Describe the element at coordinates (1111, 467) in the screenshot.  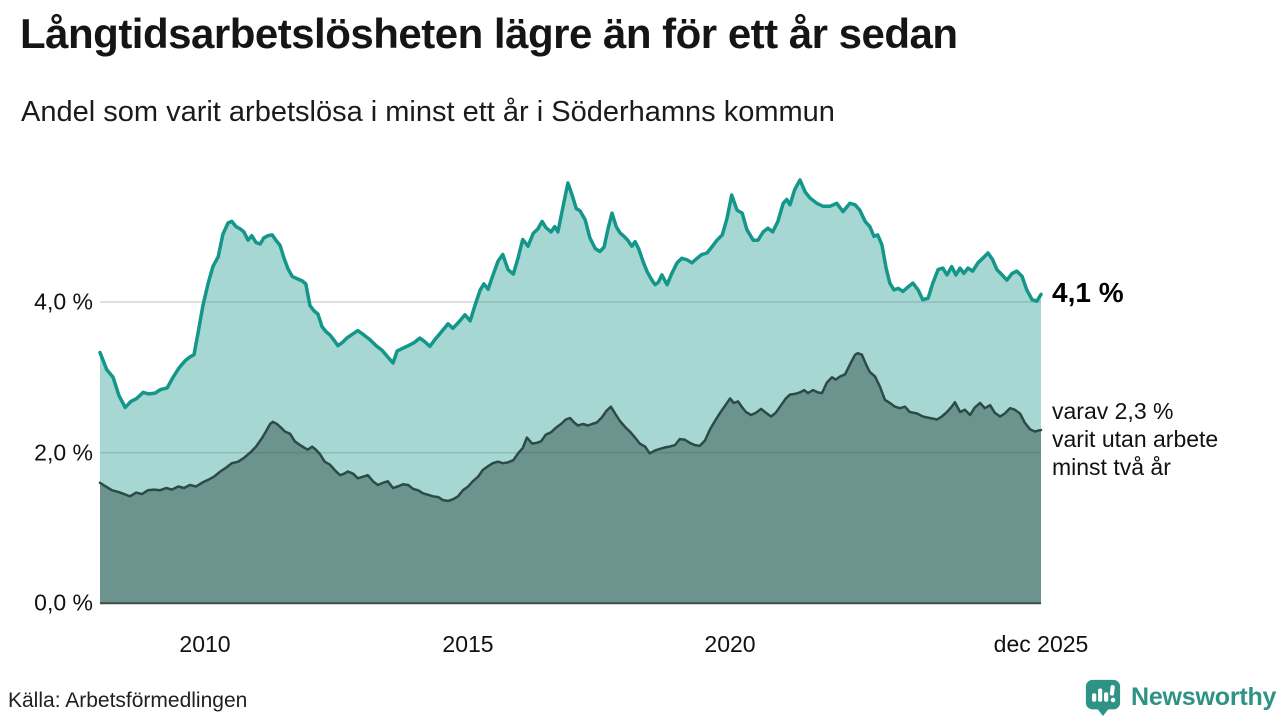
I see `secondary-series-label-line3: minst två år` at that location.